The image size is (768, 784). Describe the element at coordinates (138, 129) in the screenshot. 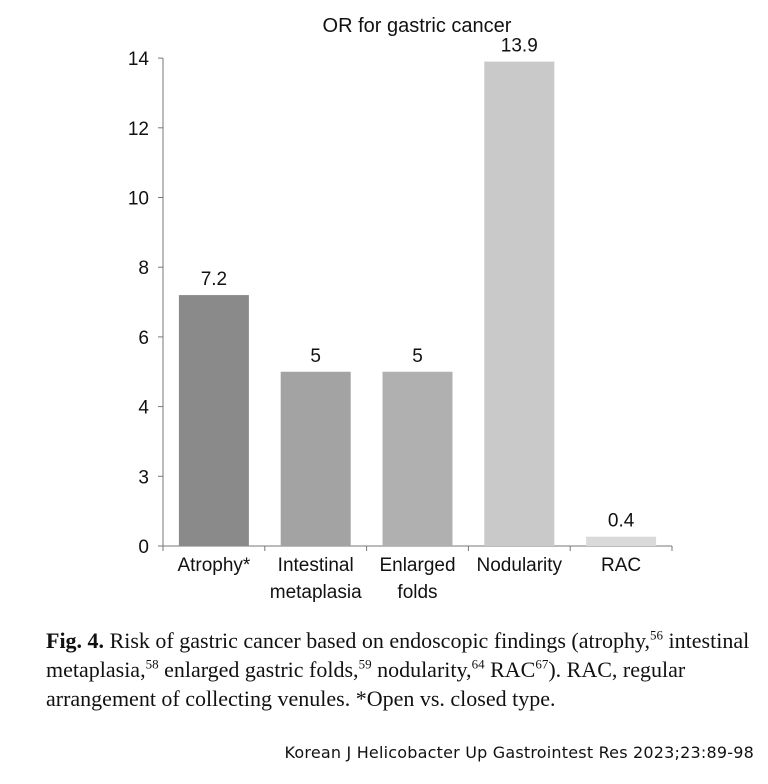

I see `y-tick-label: 12` at that location.